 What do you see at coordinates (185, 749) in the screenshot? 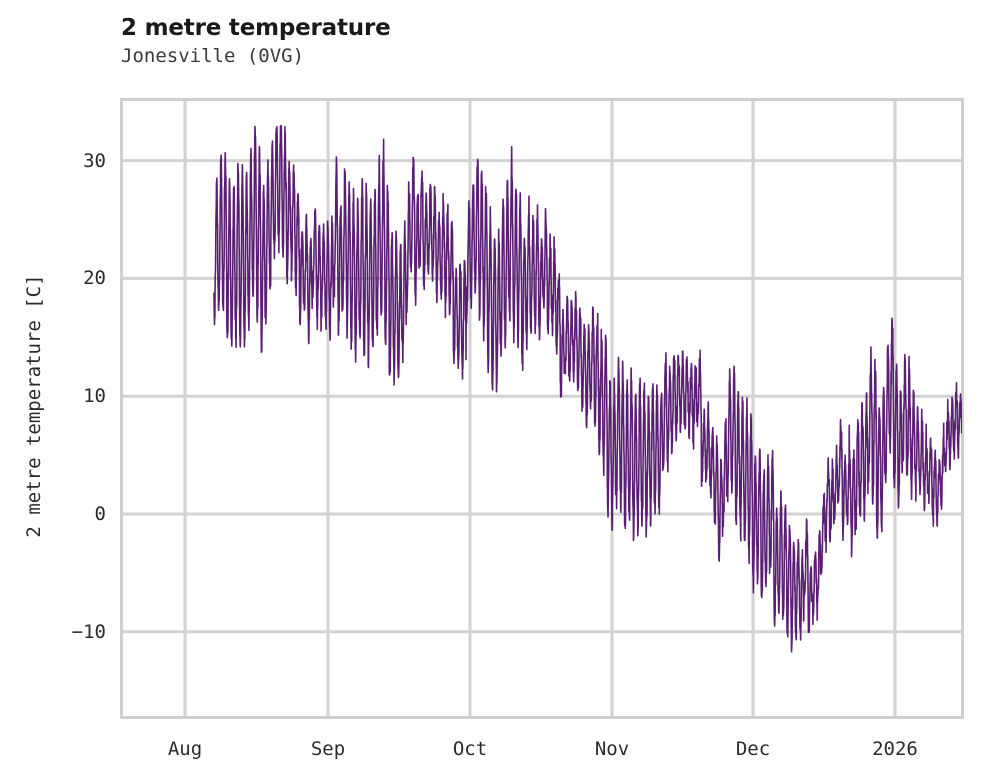
I see `x-tick-label: Aug` at bounding box center [185, 749].